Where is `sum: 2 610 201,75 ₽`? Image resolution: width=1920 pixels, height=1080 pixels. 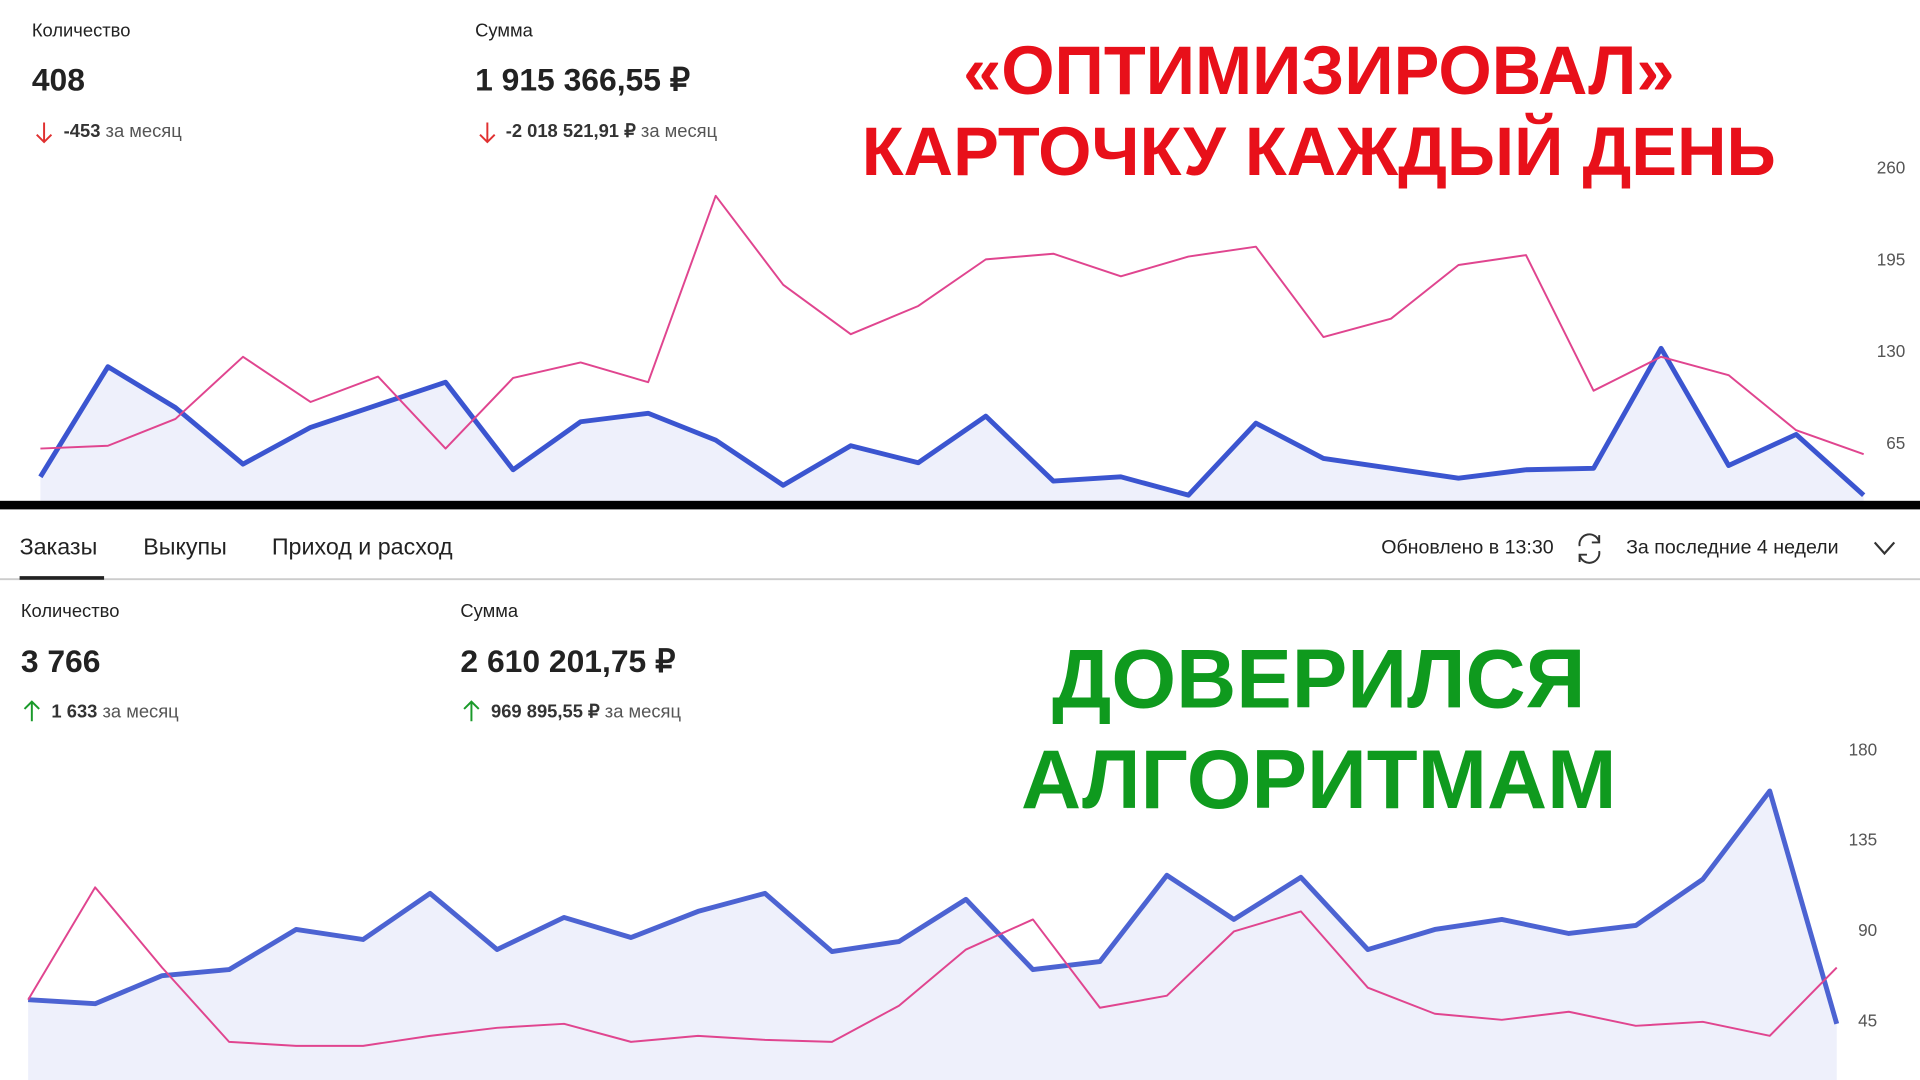
sum: 2 610 201,75 ₽ is located at coordinates (567, 661).